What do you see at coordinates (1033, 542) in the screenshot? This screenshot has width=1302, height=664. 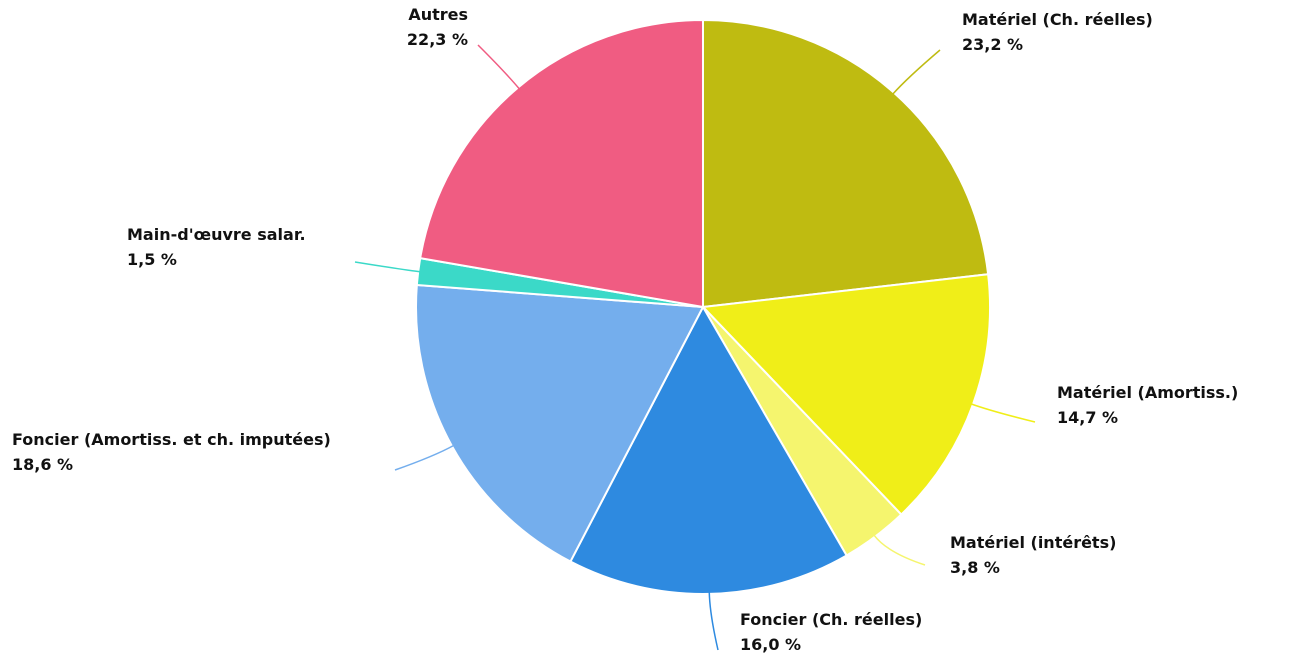 I see `slice-label: Matériel (intérêts)` at bounding box center [1033, 542].